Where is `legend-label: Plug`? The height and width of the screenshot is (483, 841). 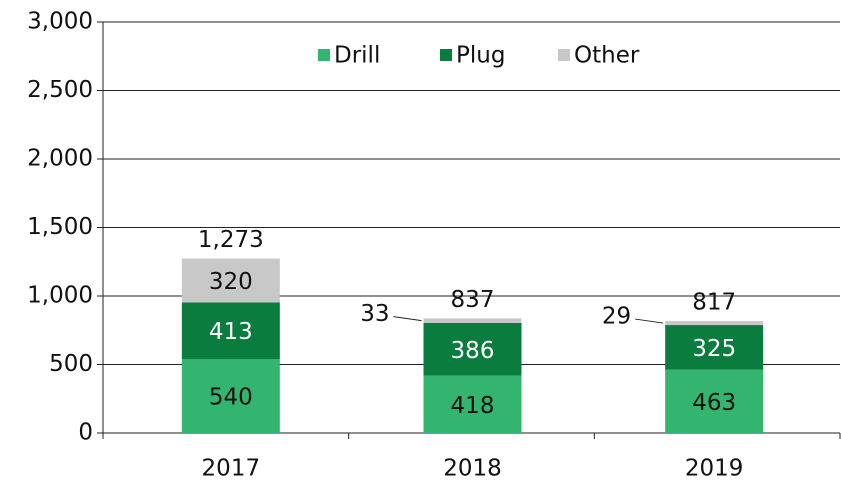 legend-label: Plug is located at coordinates (480, 56).